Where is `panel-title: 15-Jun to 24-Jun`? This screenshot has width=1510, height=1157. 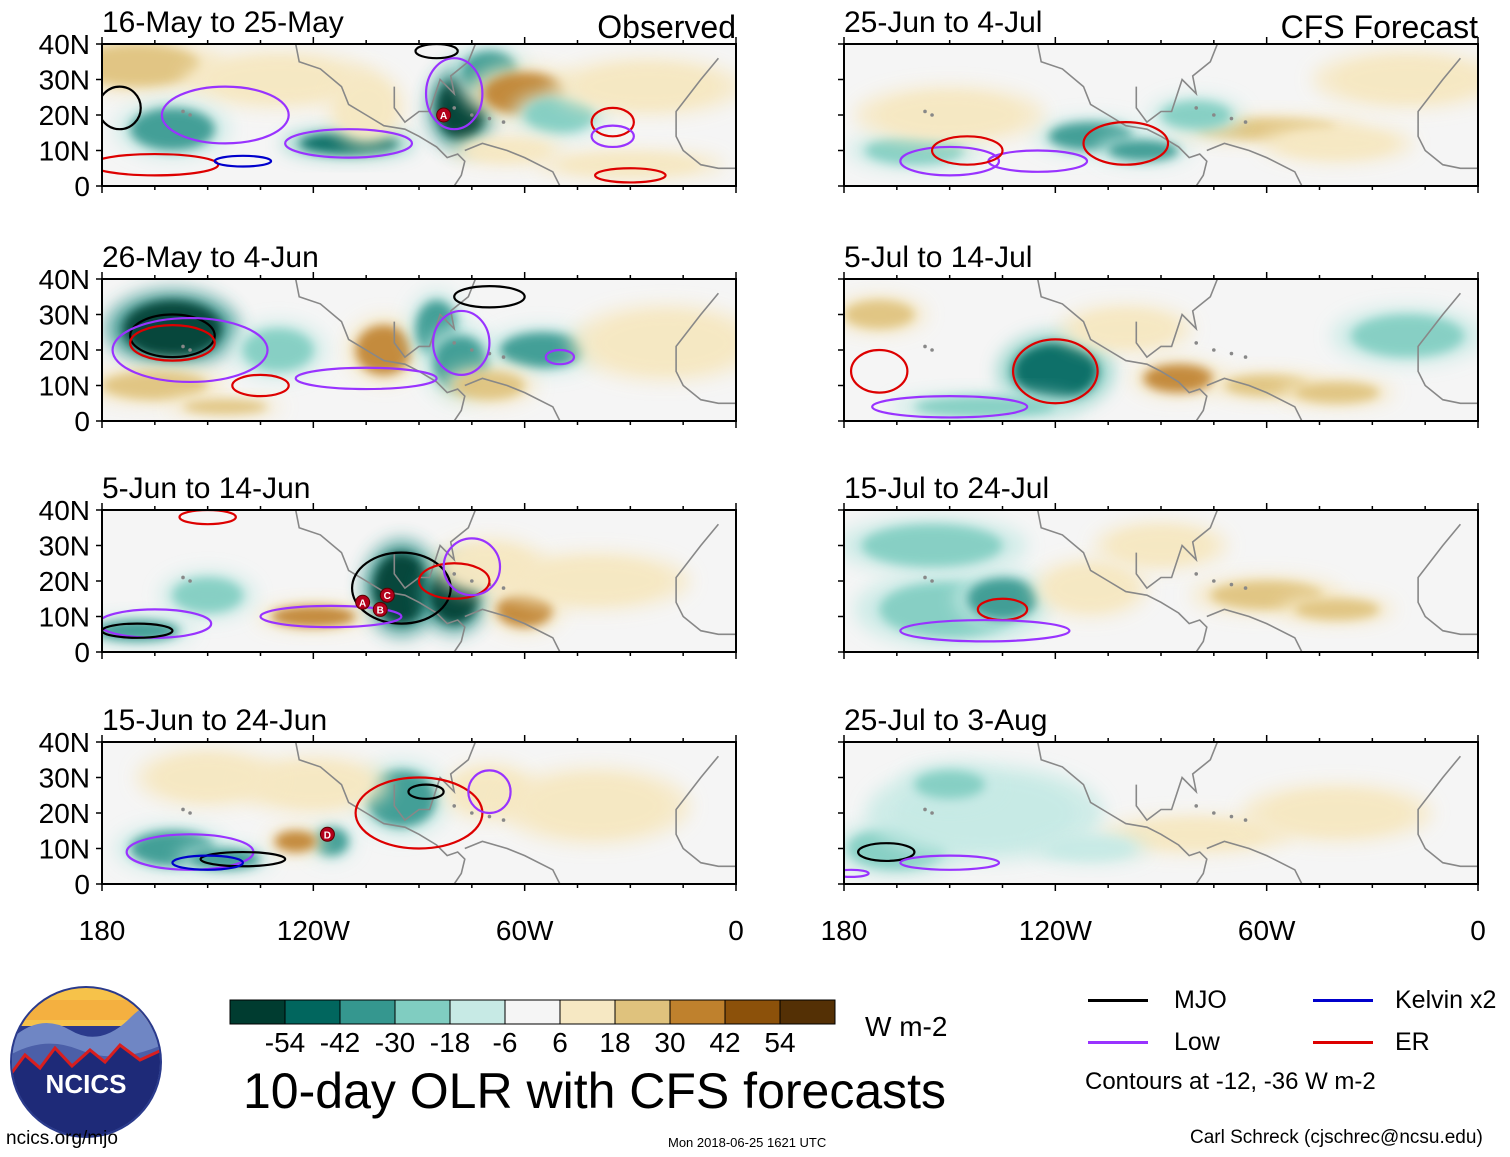 panel-title: 15-Jun to 24-Jun is located at coordinates (214, 720).